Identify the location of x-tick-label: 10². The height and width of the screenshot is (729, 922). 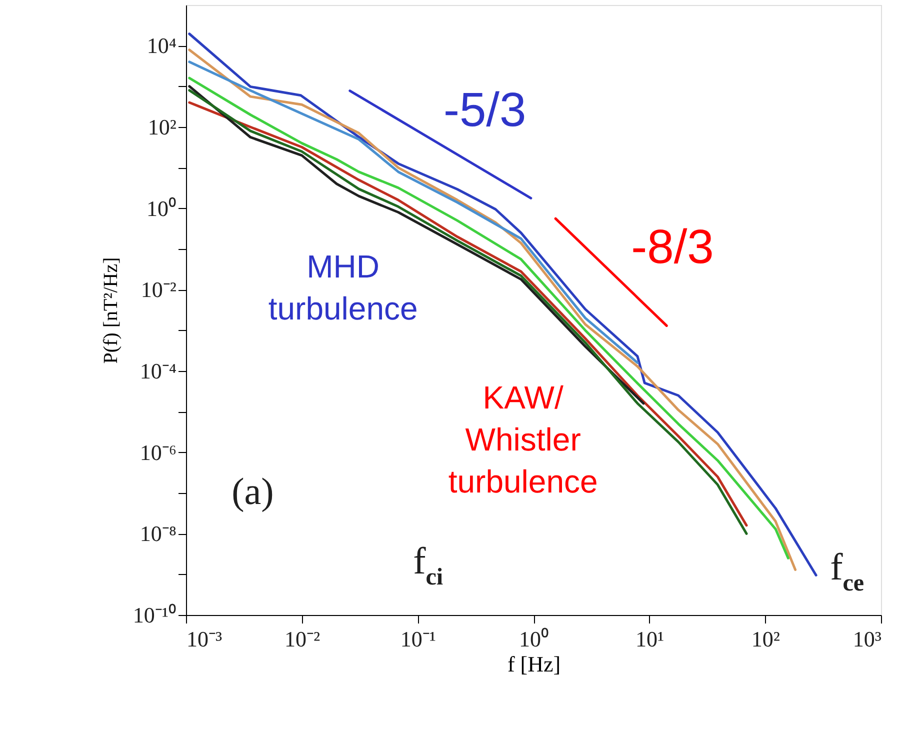
(765, 639).